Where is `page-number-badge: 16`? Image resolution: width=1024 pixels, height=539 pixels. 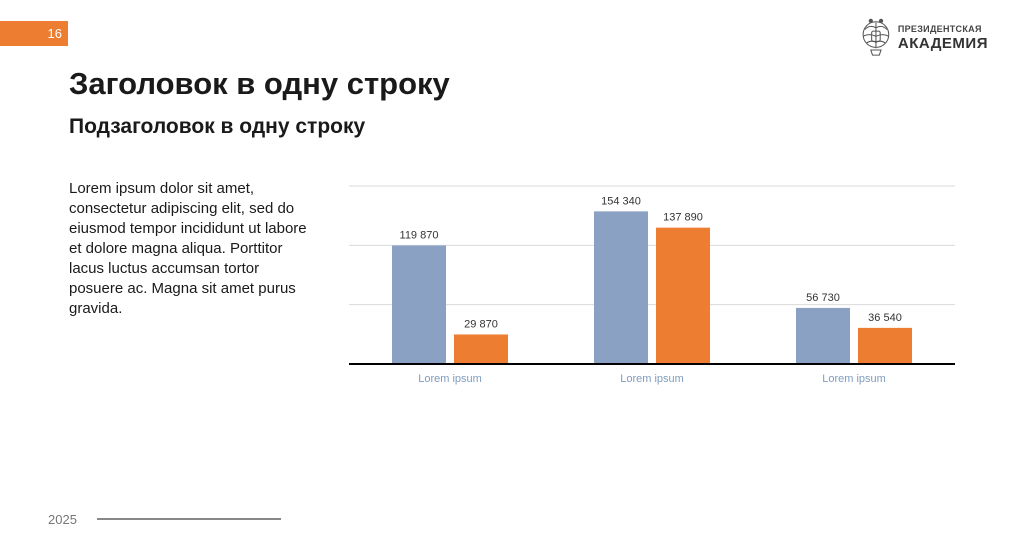 page-number-badge: 16 is located at coordinates (34, 33).